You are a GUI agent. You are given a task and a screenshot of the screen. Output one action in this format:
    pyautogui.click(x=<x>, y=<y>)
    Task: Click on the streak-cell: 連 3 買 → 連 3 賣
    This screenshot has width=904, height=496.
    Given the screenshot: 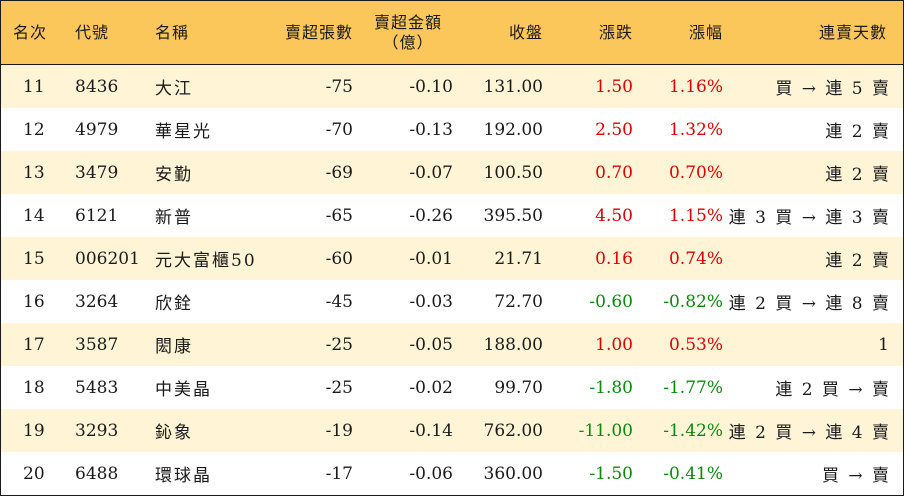 What is the action you would take?
    pyautogui.click(x=809, y=218)
    